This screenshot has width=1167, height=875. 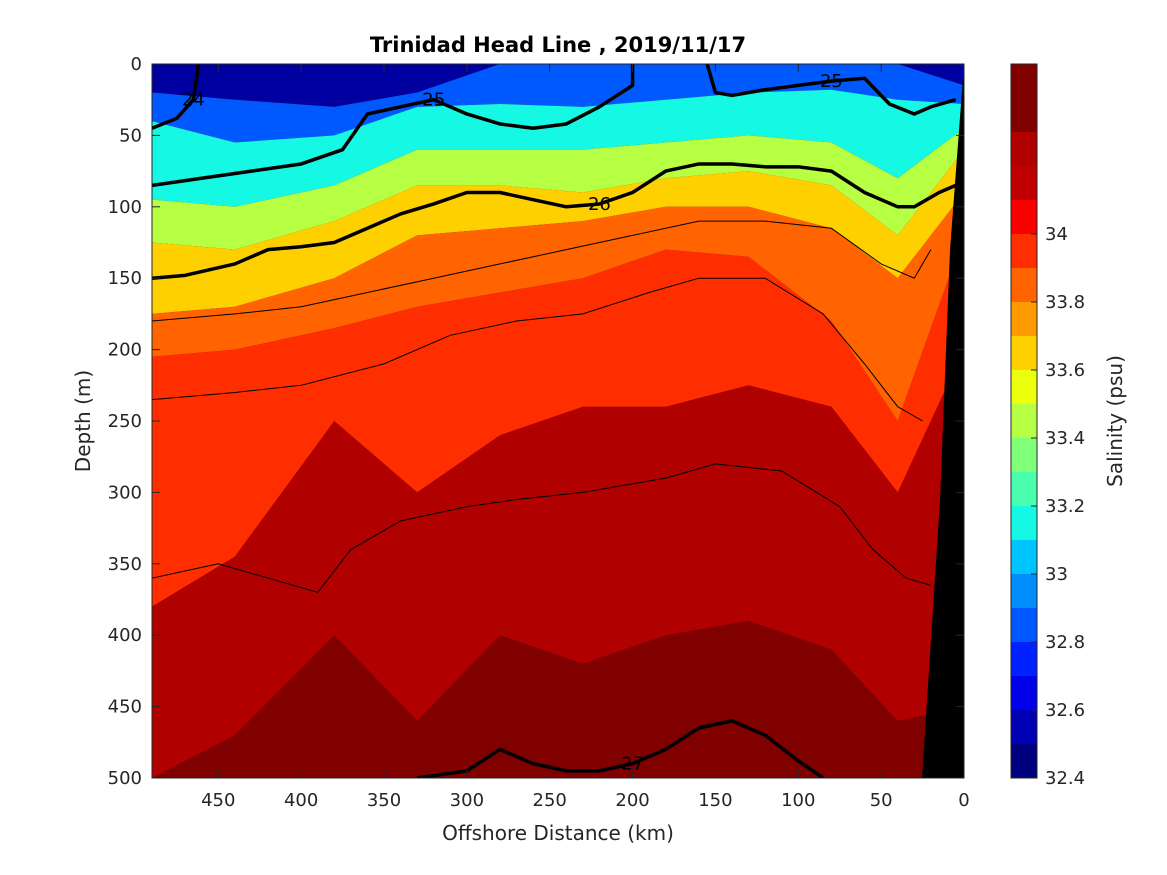 I want to click on isopycnal-label-2: 25, so click(x=831, y=81).